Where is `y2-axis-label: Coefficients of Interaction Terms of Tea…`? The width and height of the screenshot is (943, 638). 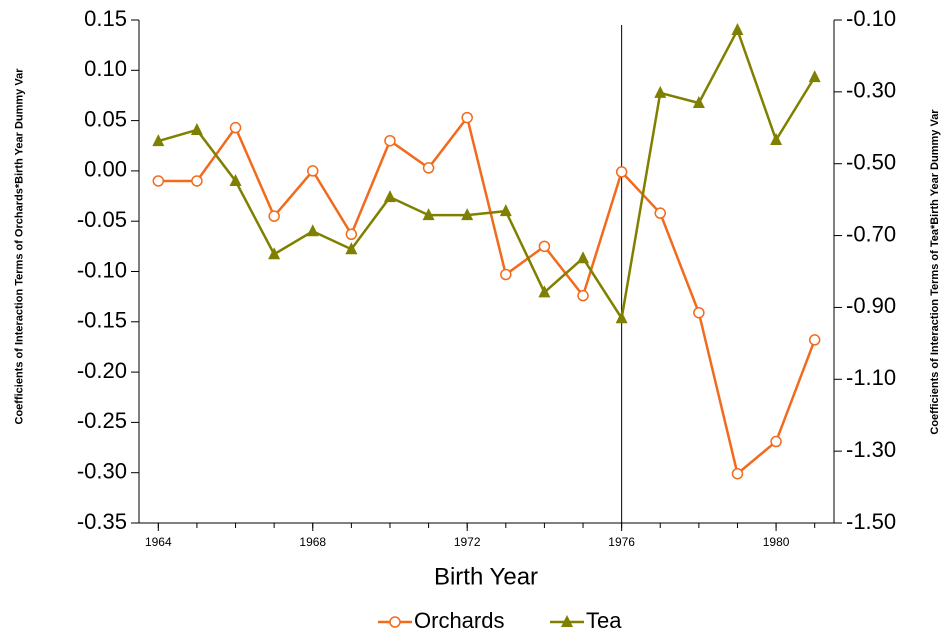 y2-axis-label: Coefficients of Interaction Terms of Tea… is located at coordinates (935, 272).